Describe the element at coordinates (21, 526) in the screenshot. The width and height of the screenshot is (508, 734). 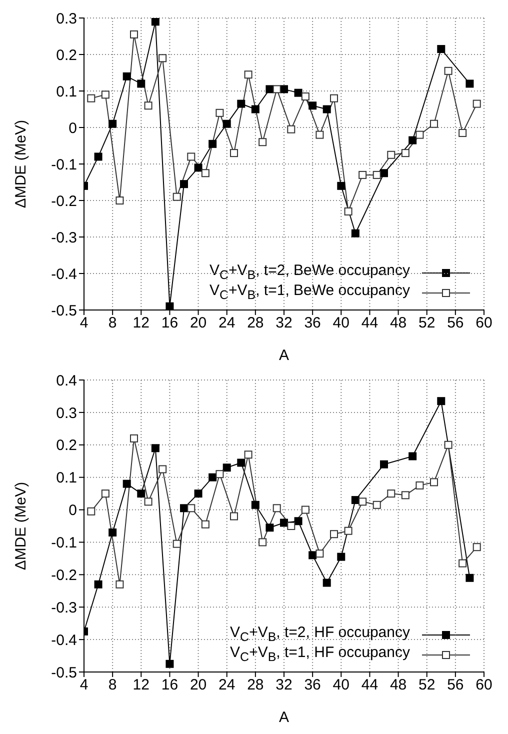
I see `y-axis-title: ΔMDE (MeV)` at that location.